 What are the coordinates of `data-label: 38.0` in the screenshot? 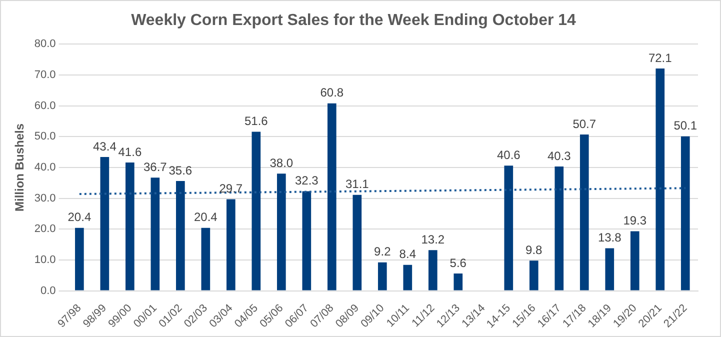 It's located at (282, 163).